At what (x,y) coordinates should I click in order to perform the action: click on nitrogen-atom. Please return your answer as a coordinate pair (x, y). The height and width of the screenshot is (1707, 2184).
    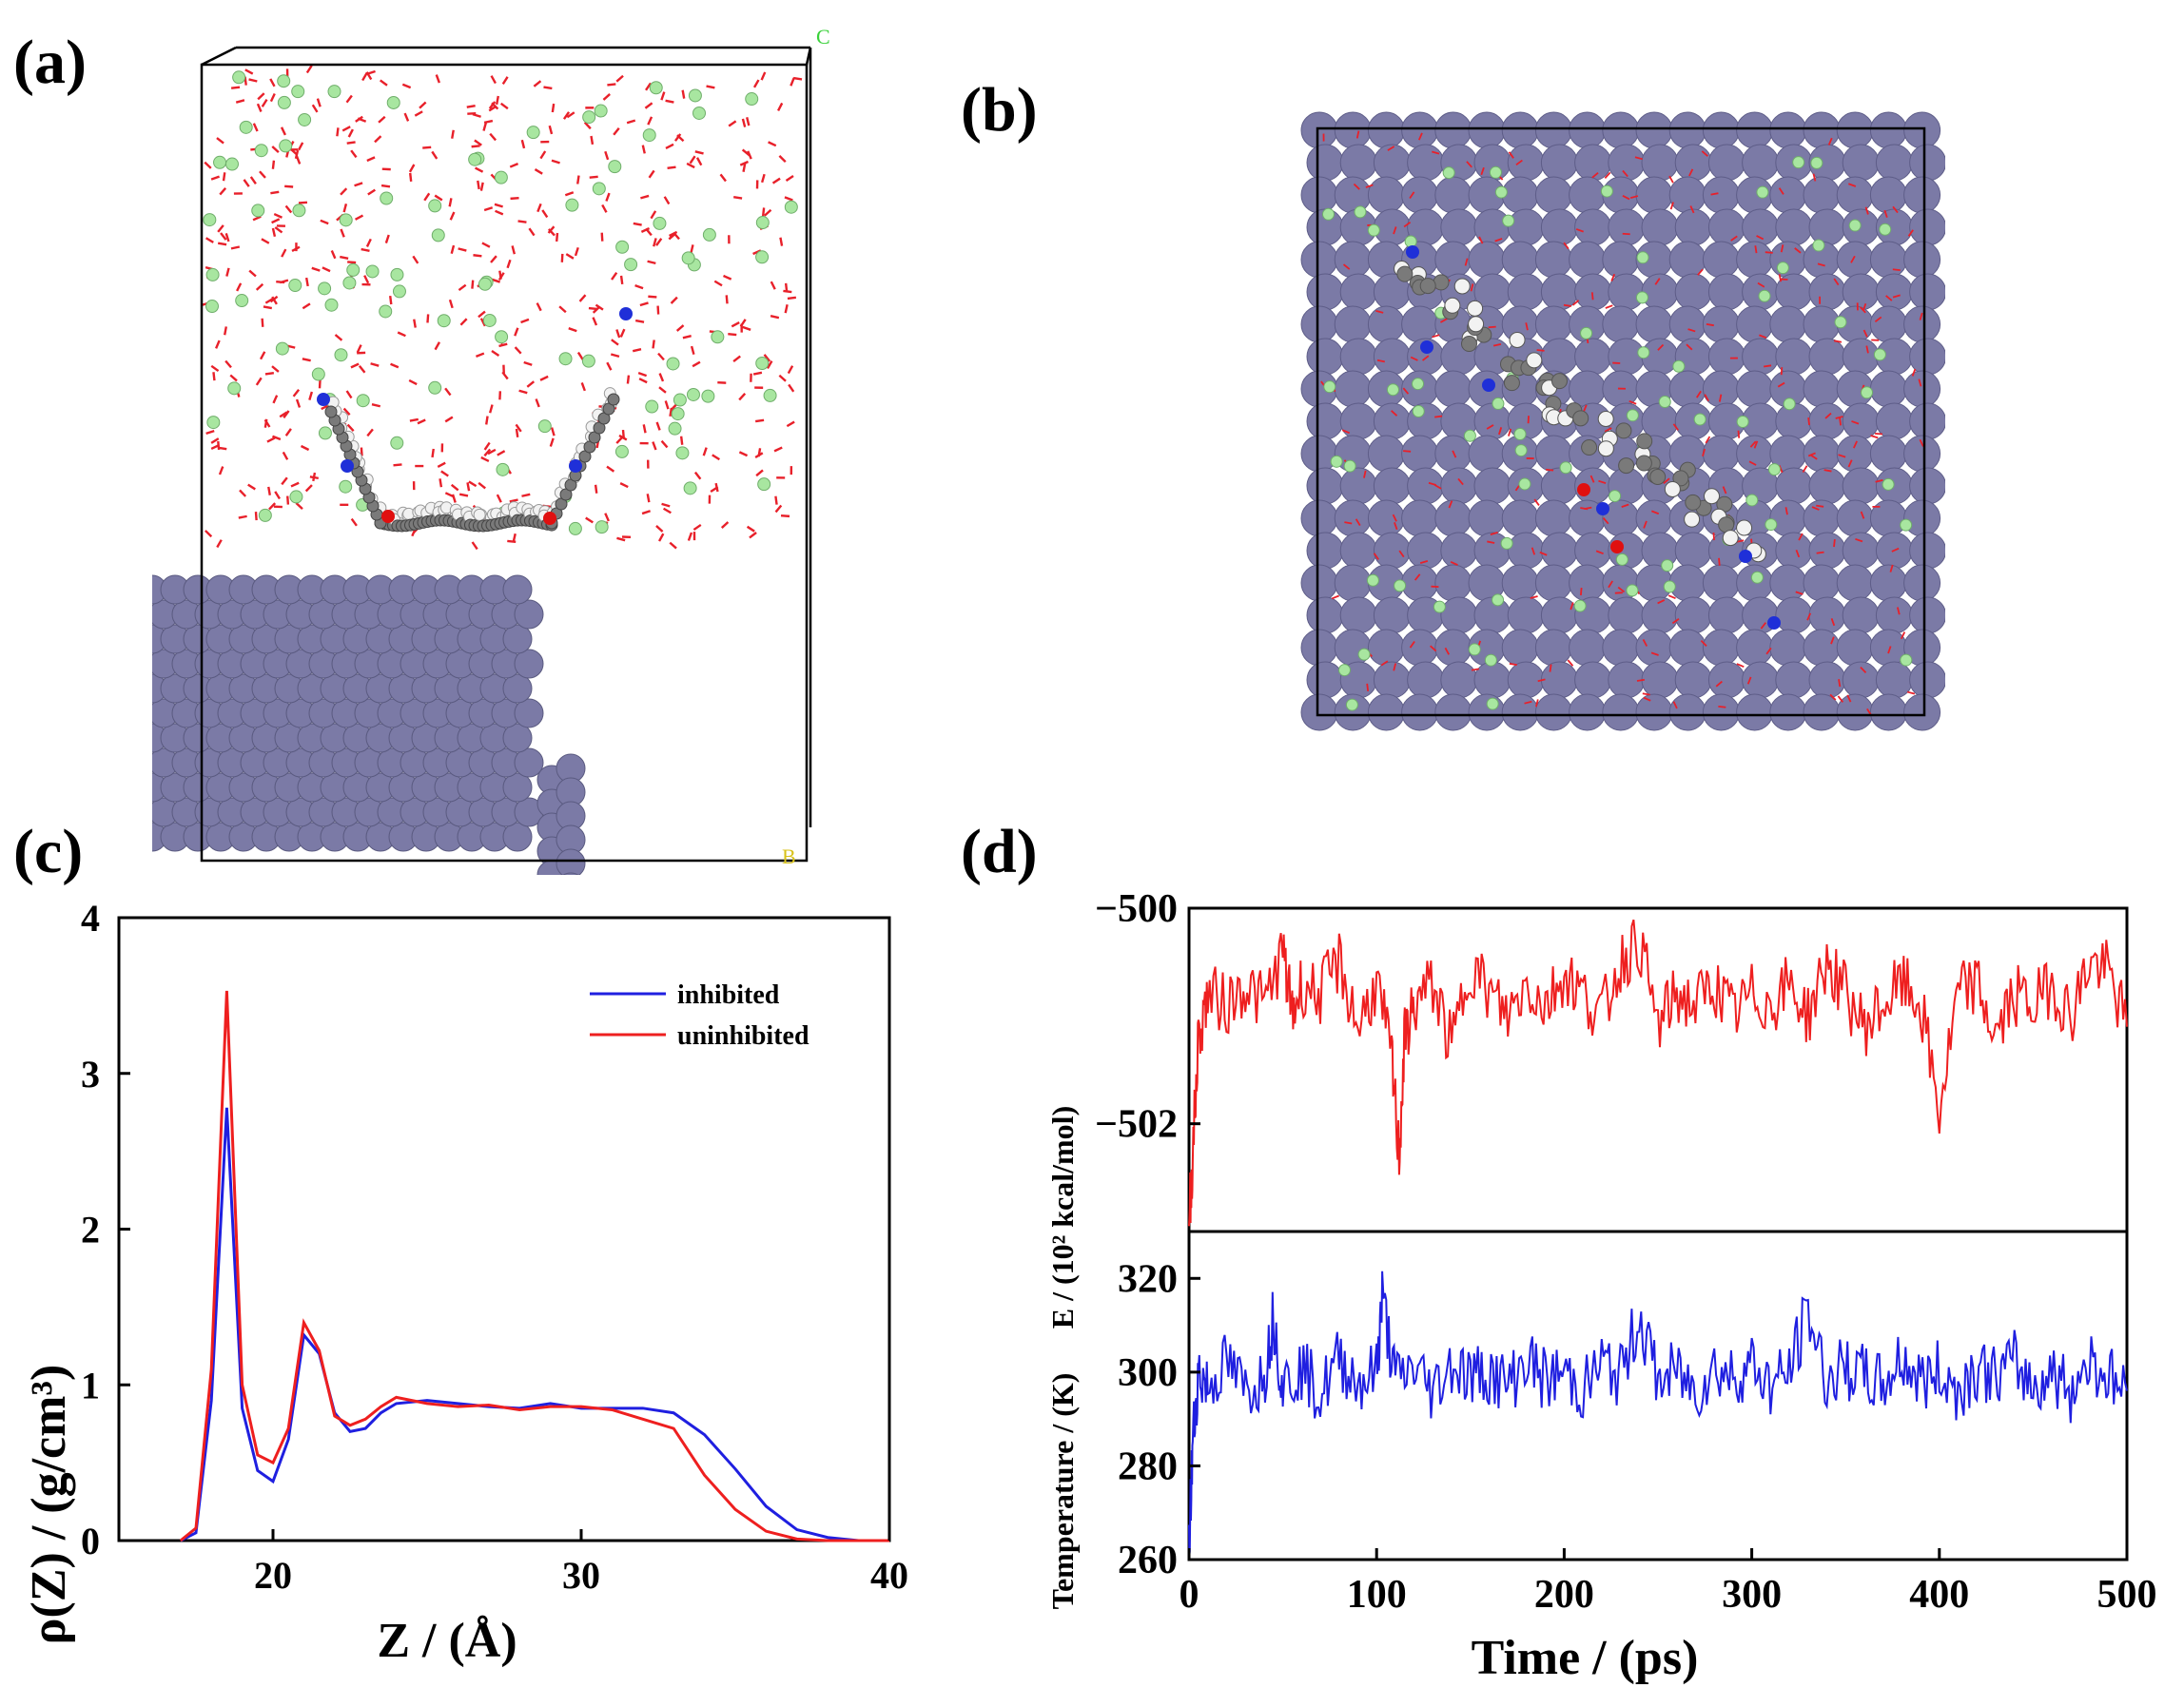
    Looking at the image, I should click on (1745, 556).